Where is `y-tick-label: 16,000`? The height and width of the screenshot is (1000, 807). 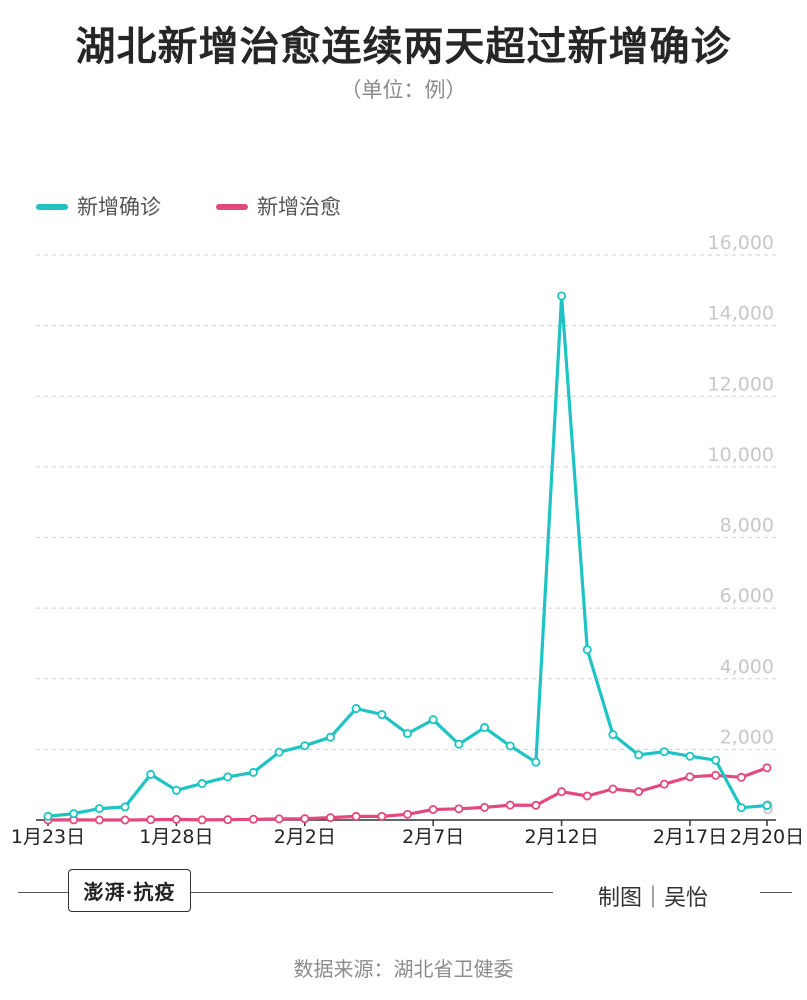 y-tick-label: 16,000 is located at coordinates (741, 243).